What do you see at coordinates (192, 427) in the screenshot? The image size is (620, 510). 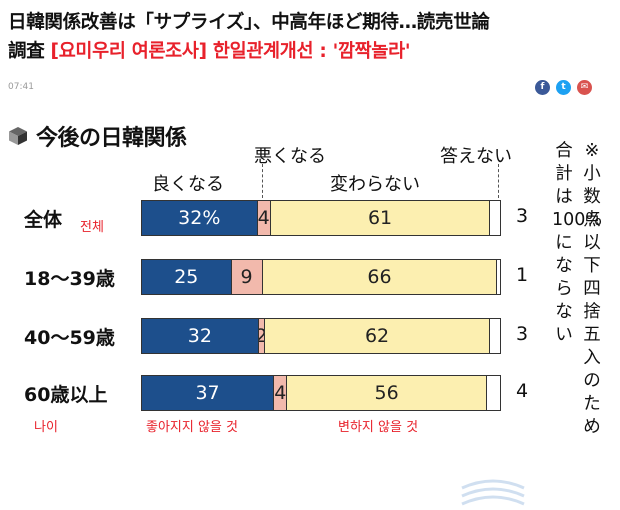 I see `korean-label-bad: 좋아지지 않을 것` at bounding box center [192, 427].